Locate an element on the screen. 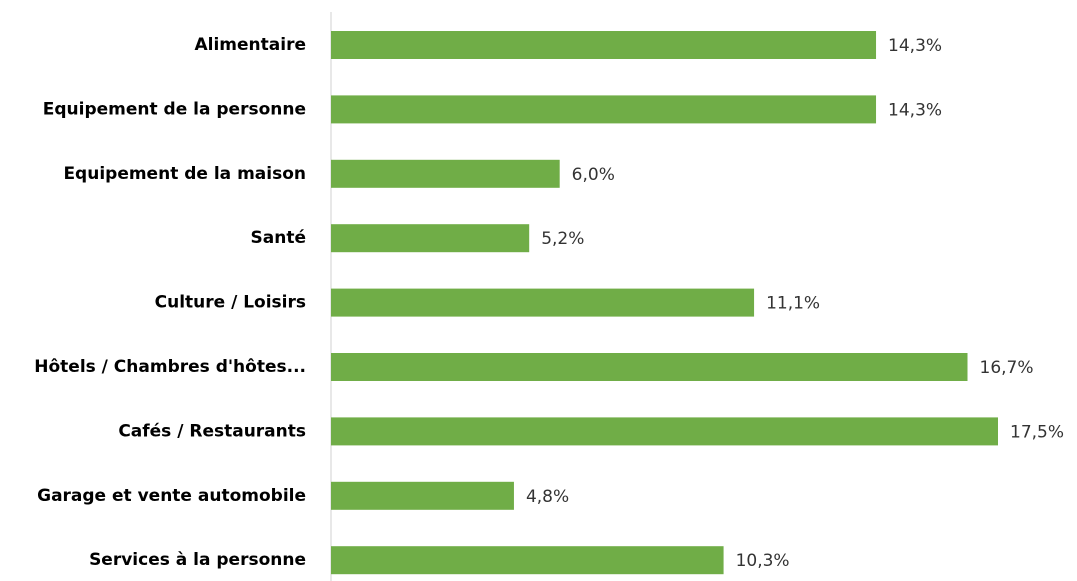  category-label: Cafés / Restaurants is located at coordinates (212, 431).